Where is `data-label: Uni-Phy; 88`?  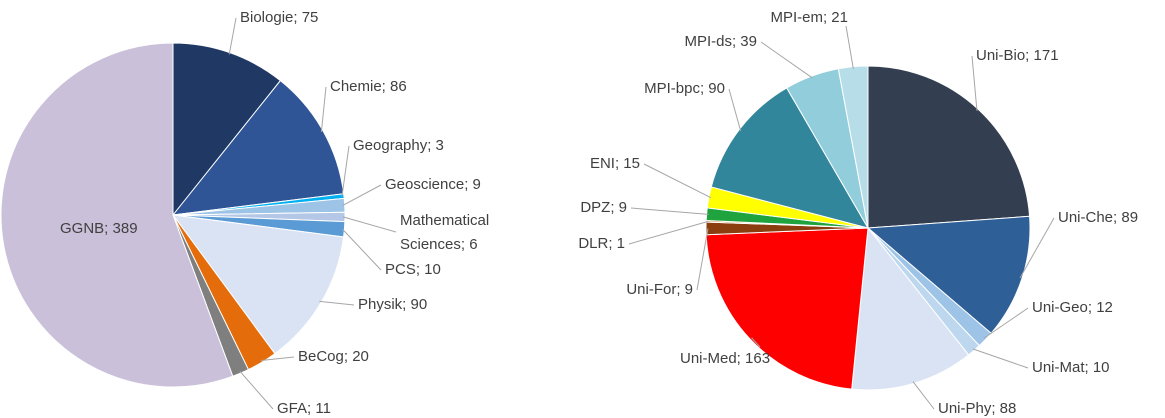
data-label: Uni-Phy; 88 is located at coordinates (977, 408).